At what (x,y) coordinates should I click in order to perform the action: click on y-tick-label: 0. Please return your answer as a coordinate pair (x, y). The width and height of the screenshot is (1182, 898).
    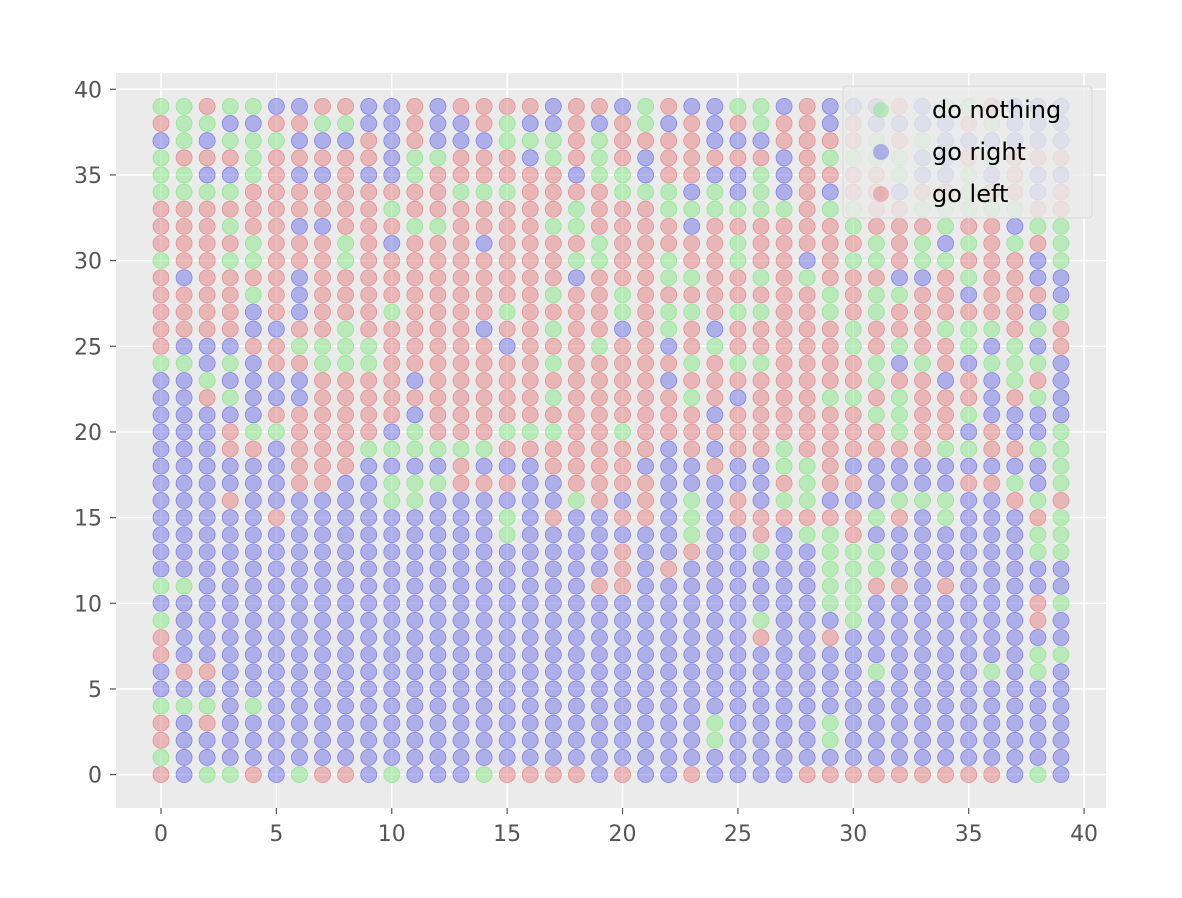
    Looking at the image, I should click on (95, 776).